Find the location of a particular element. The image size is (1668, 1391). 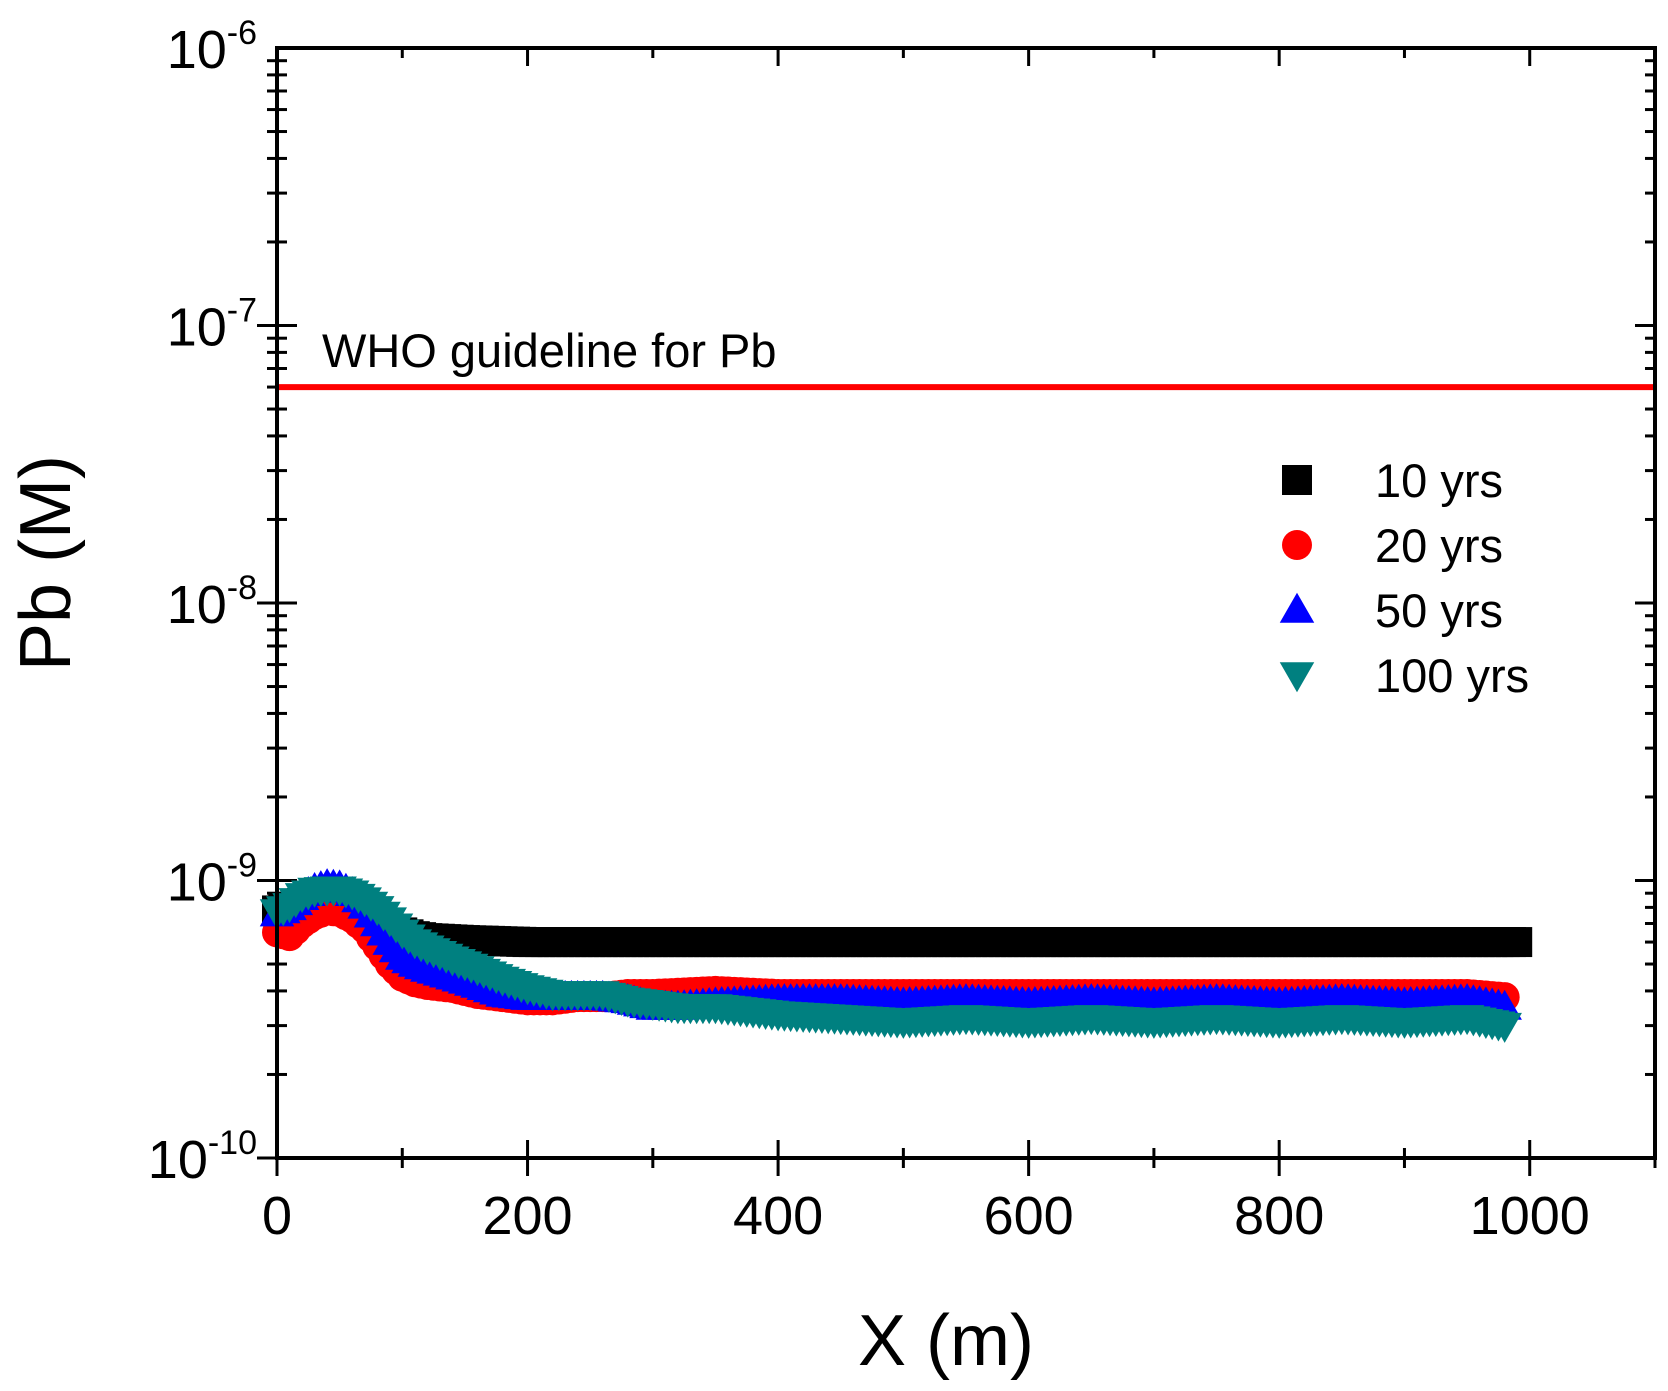

y-tick-label: 10⁻⁶ is located at coordinates (212, 47).